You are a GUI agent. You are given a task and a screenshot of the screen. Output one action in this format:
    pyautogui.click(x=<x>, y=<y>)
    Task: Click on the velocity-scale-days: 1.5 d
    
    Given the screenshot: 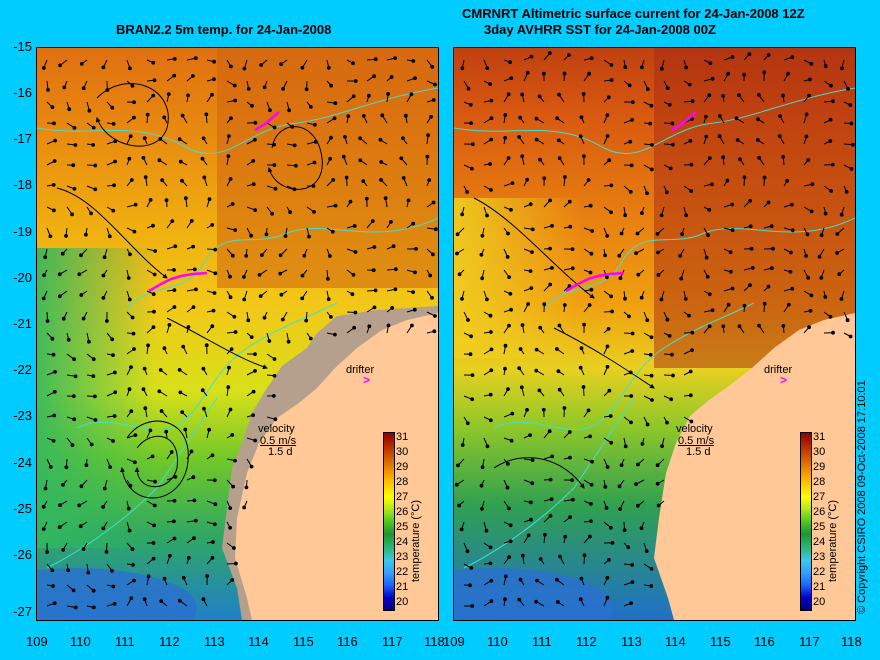 What is the action you would take?
    pyautogui.click(x=280, y=452)
    